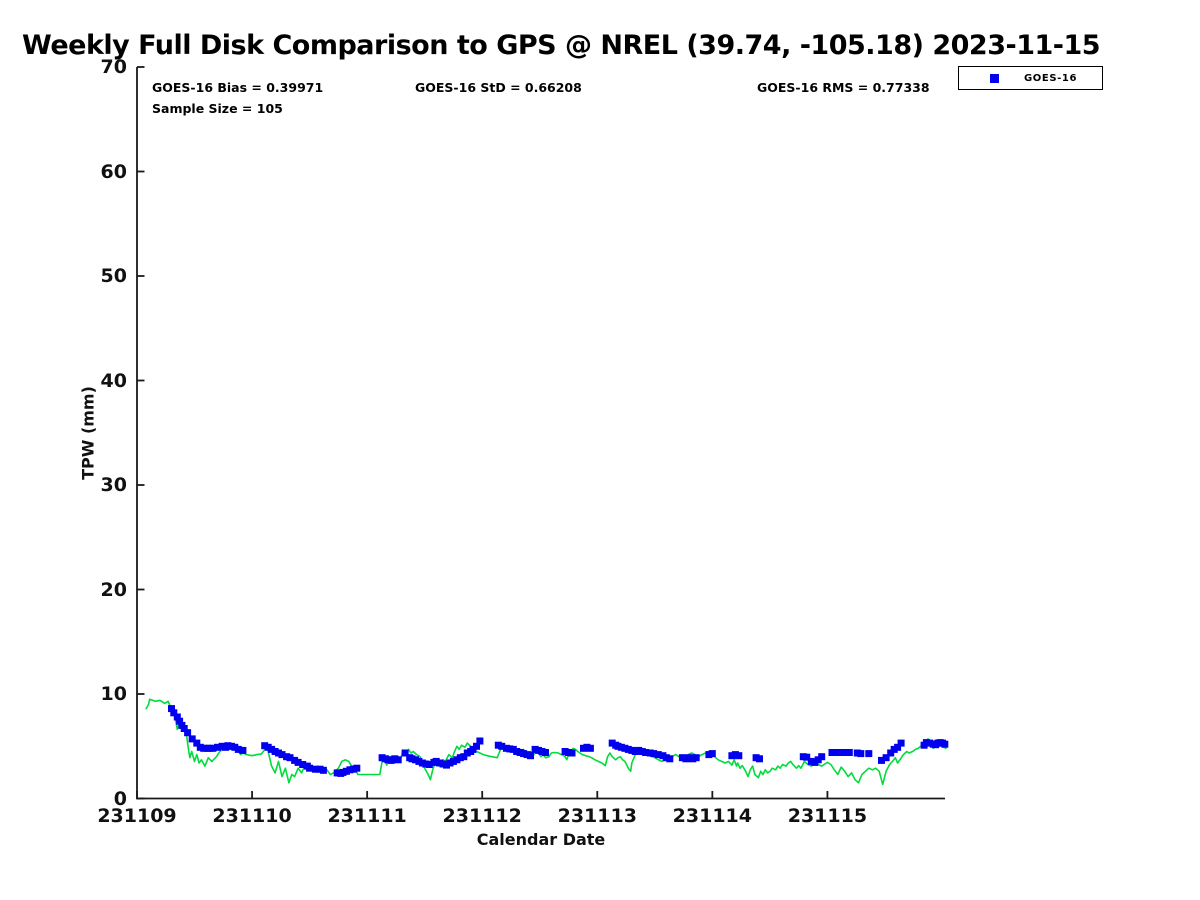 This screenshot has width=1200, height=900. Describe the element at coordinates (843, 87) in the screenshot. I see `stat-rms: GOES-16 RMS = 0.77338` at that location.